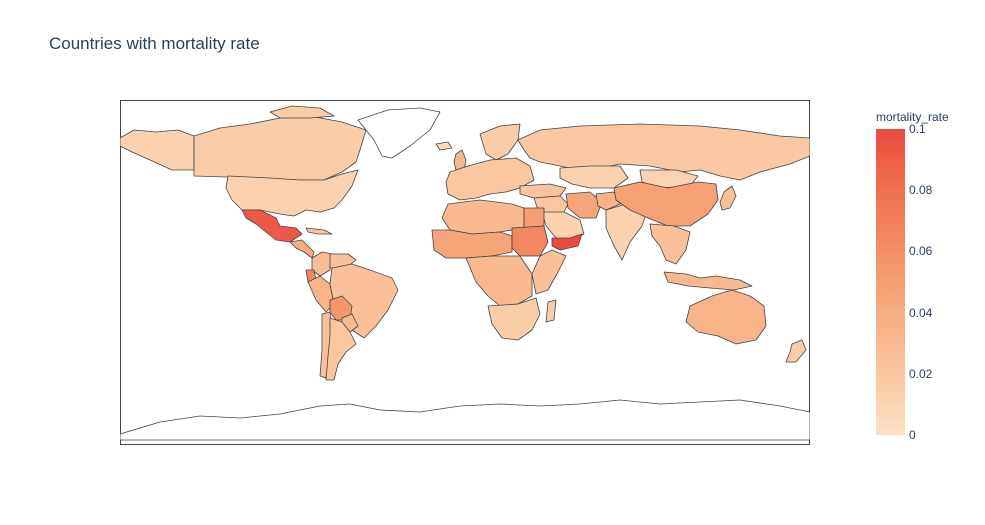 The image size is (985, 525). Describe the element at coordinates (319, 231) in the screenshot. I see `region-cuba` at that location.